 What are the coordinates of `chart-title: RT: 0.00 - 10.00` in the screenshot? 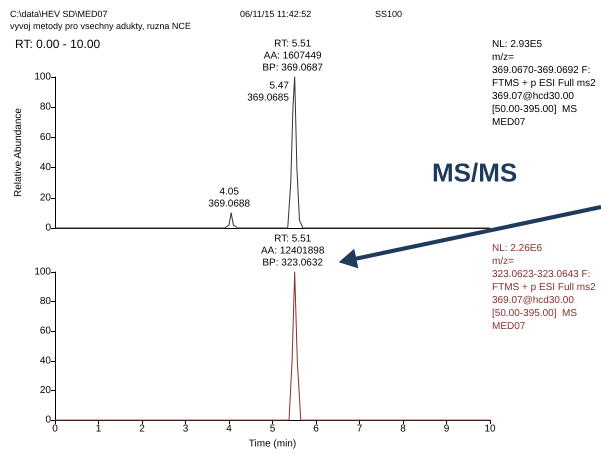 It's located at (57, 44).